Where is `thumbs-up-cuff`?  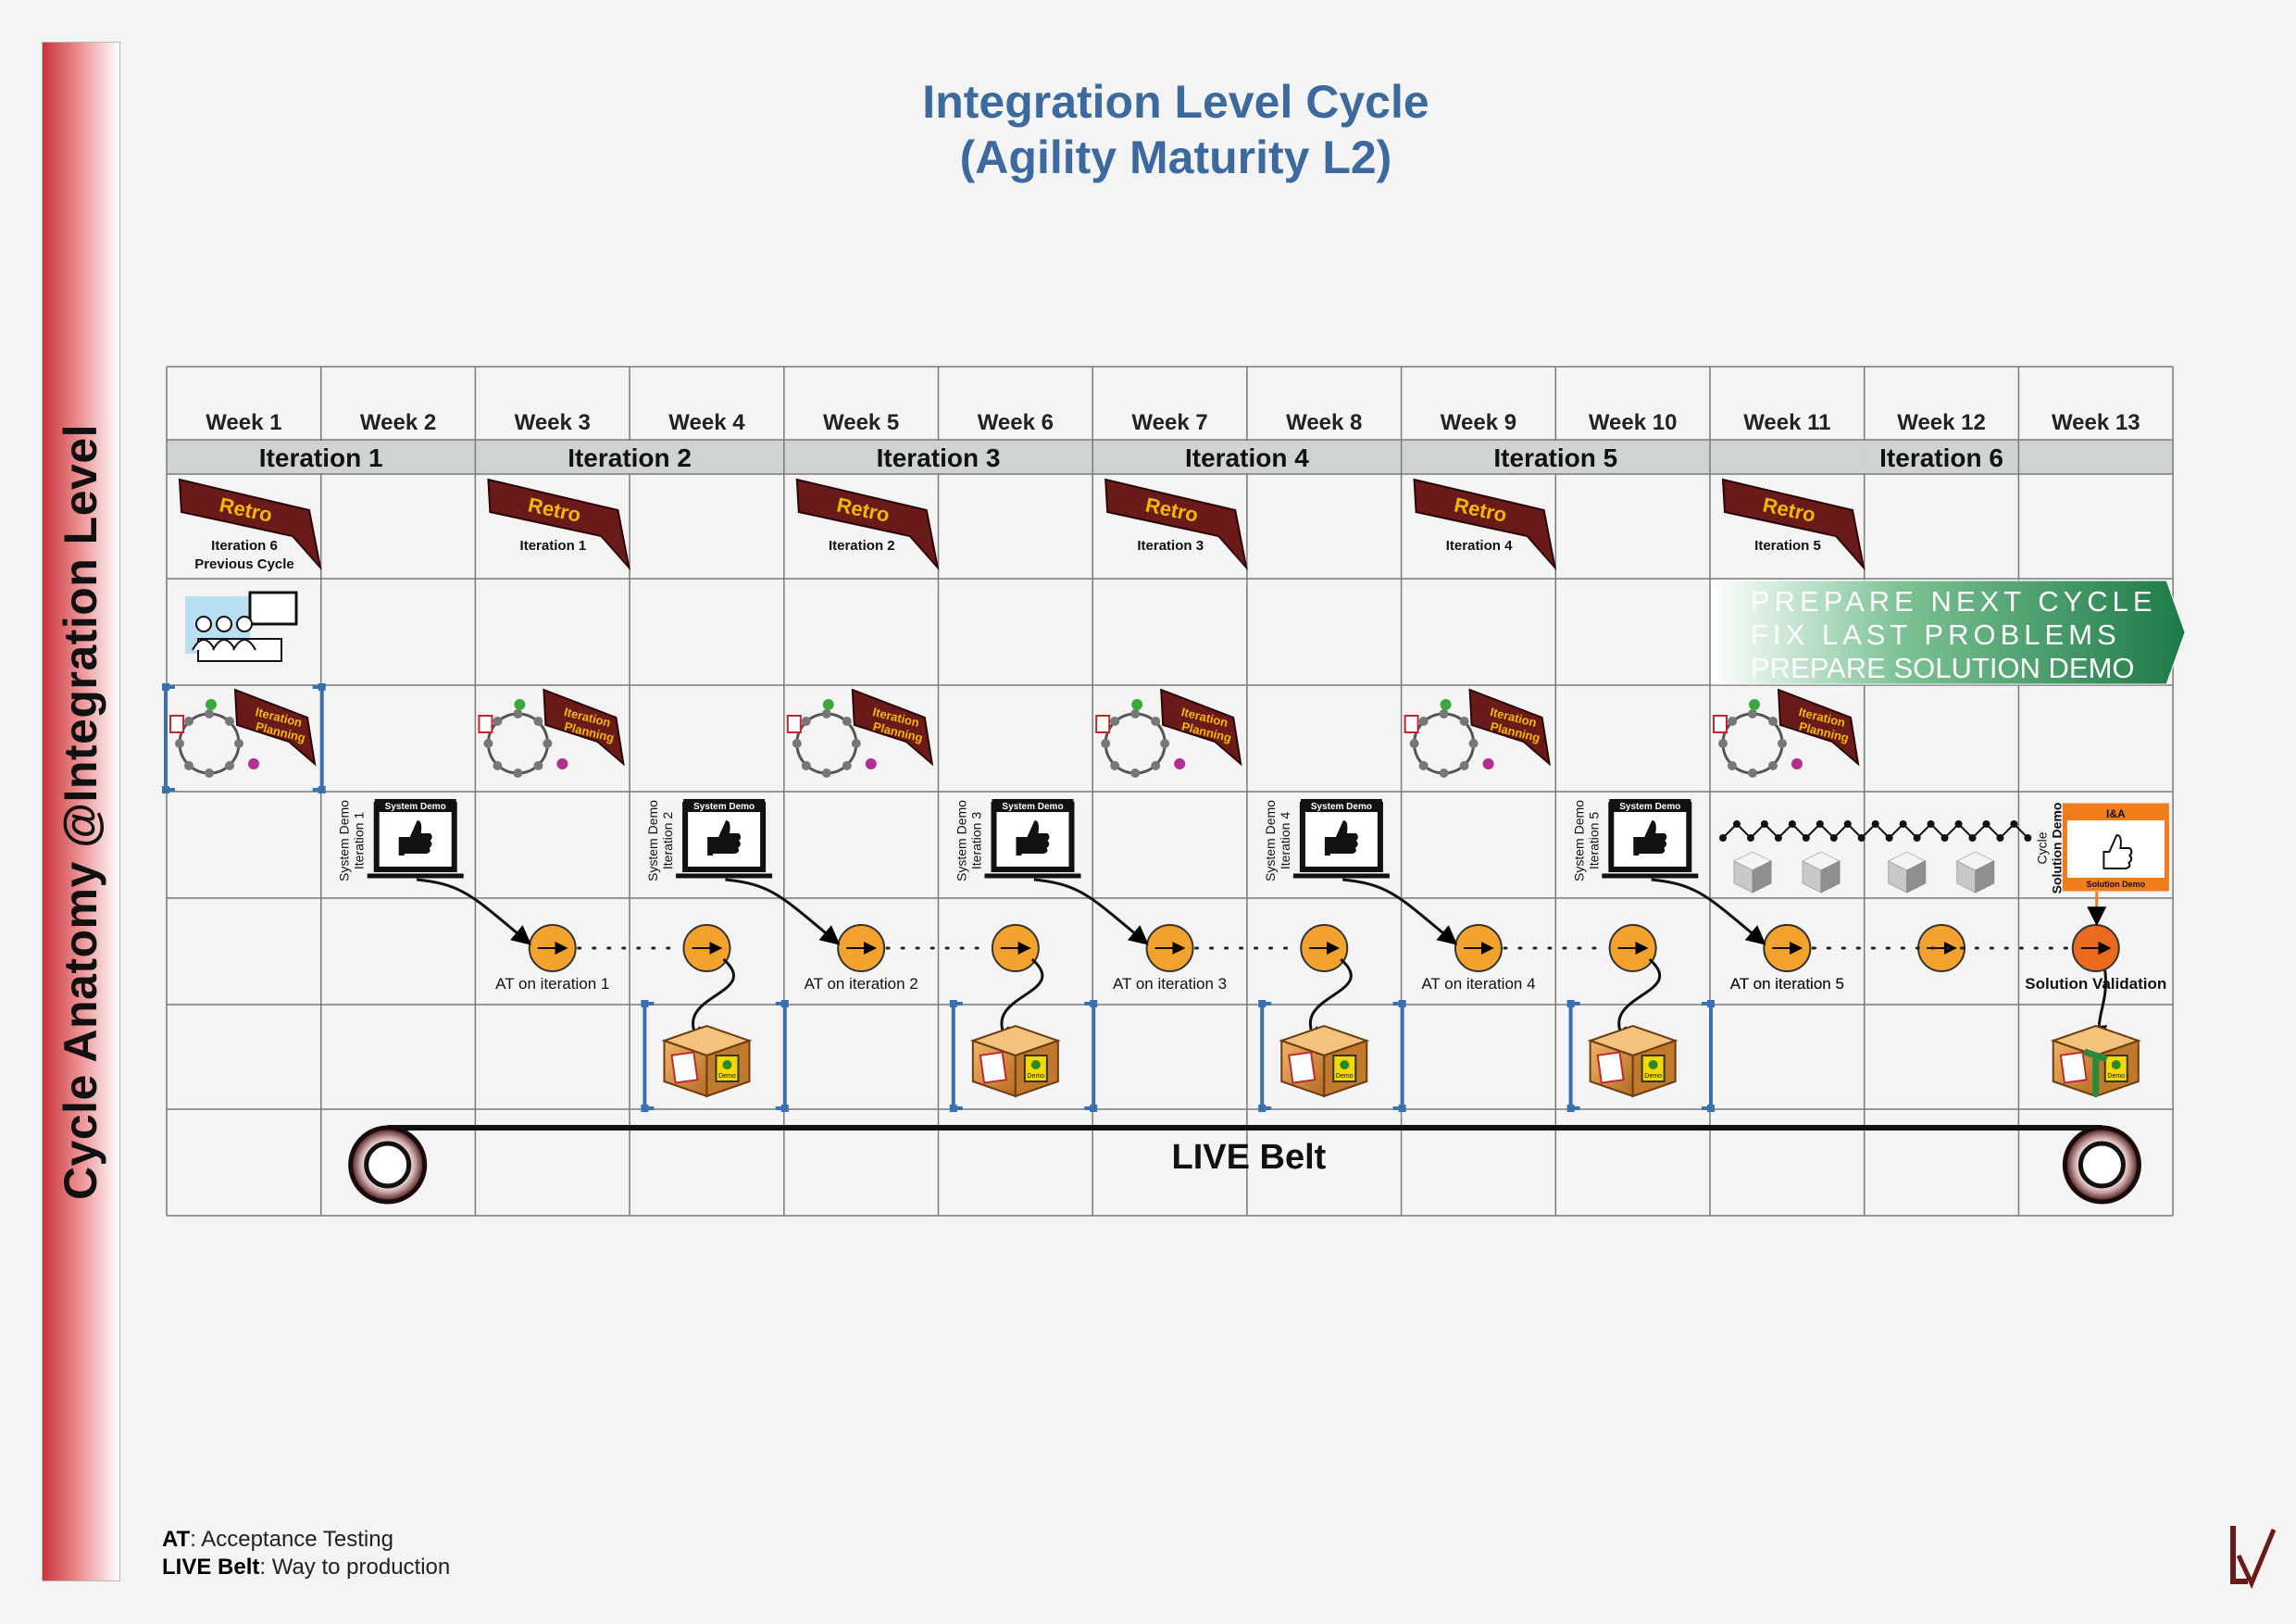 thumbs-up-cuff is located at coordinates (401, 846).